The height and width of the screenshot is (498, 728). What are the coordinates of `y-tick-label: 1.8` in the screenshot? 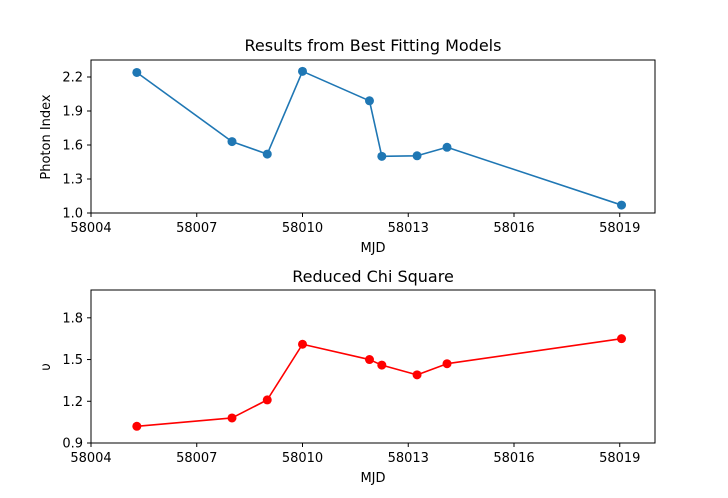 It's located at (72, 318).